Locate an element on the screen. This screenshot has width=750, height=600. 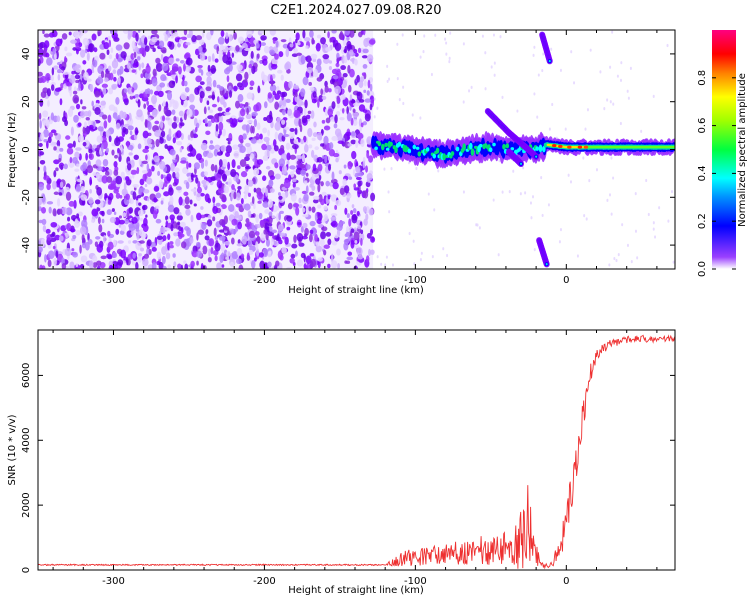
signal-core is located at coordinates (464, 147).